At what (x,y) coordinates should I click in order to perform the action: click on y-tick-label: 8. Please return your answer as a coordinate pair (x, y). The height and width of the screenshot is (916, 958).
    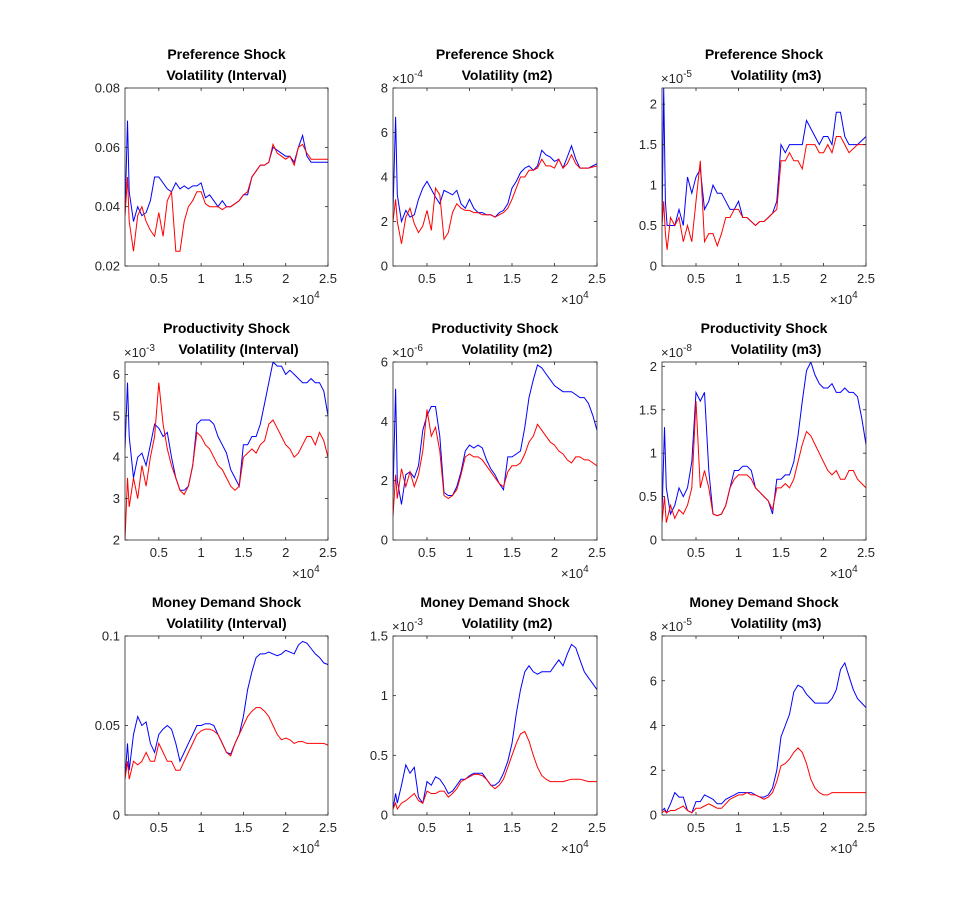
    Looking at the image, I should click on (384, 88).